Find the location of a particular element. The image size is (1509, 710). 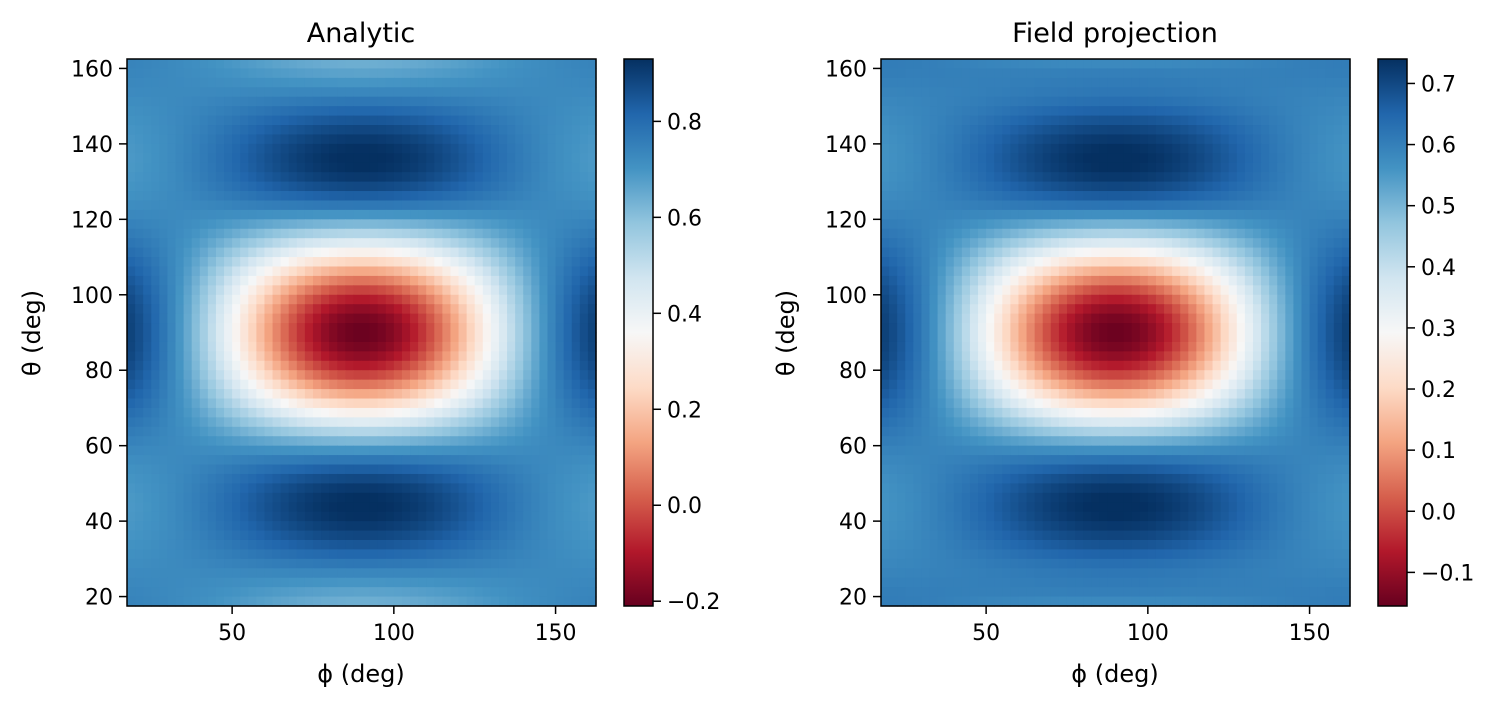

x-tick-label: 50 is located at coordinates (232, 633).